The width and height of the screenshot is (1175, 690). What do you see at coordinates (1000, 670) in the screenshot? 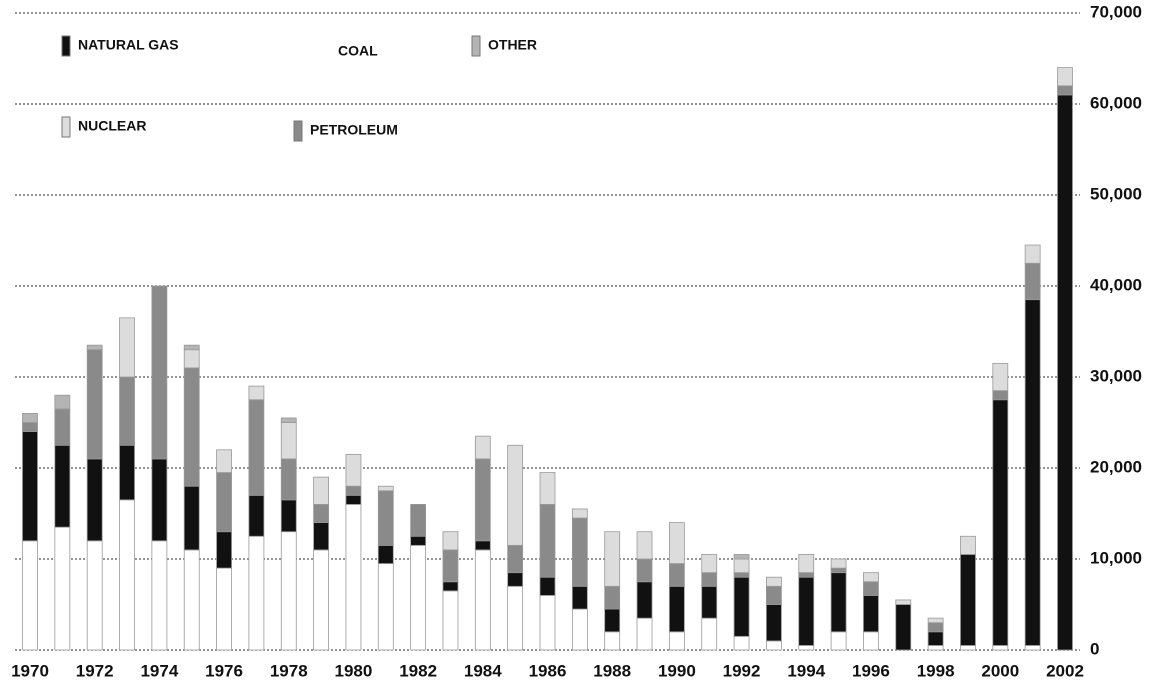
I see `x-tick-label: 2000` at bounding box center [1000, 670].